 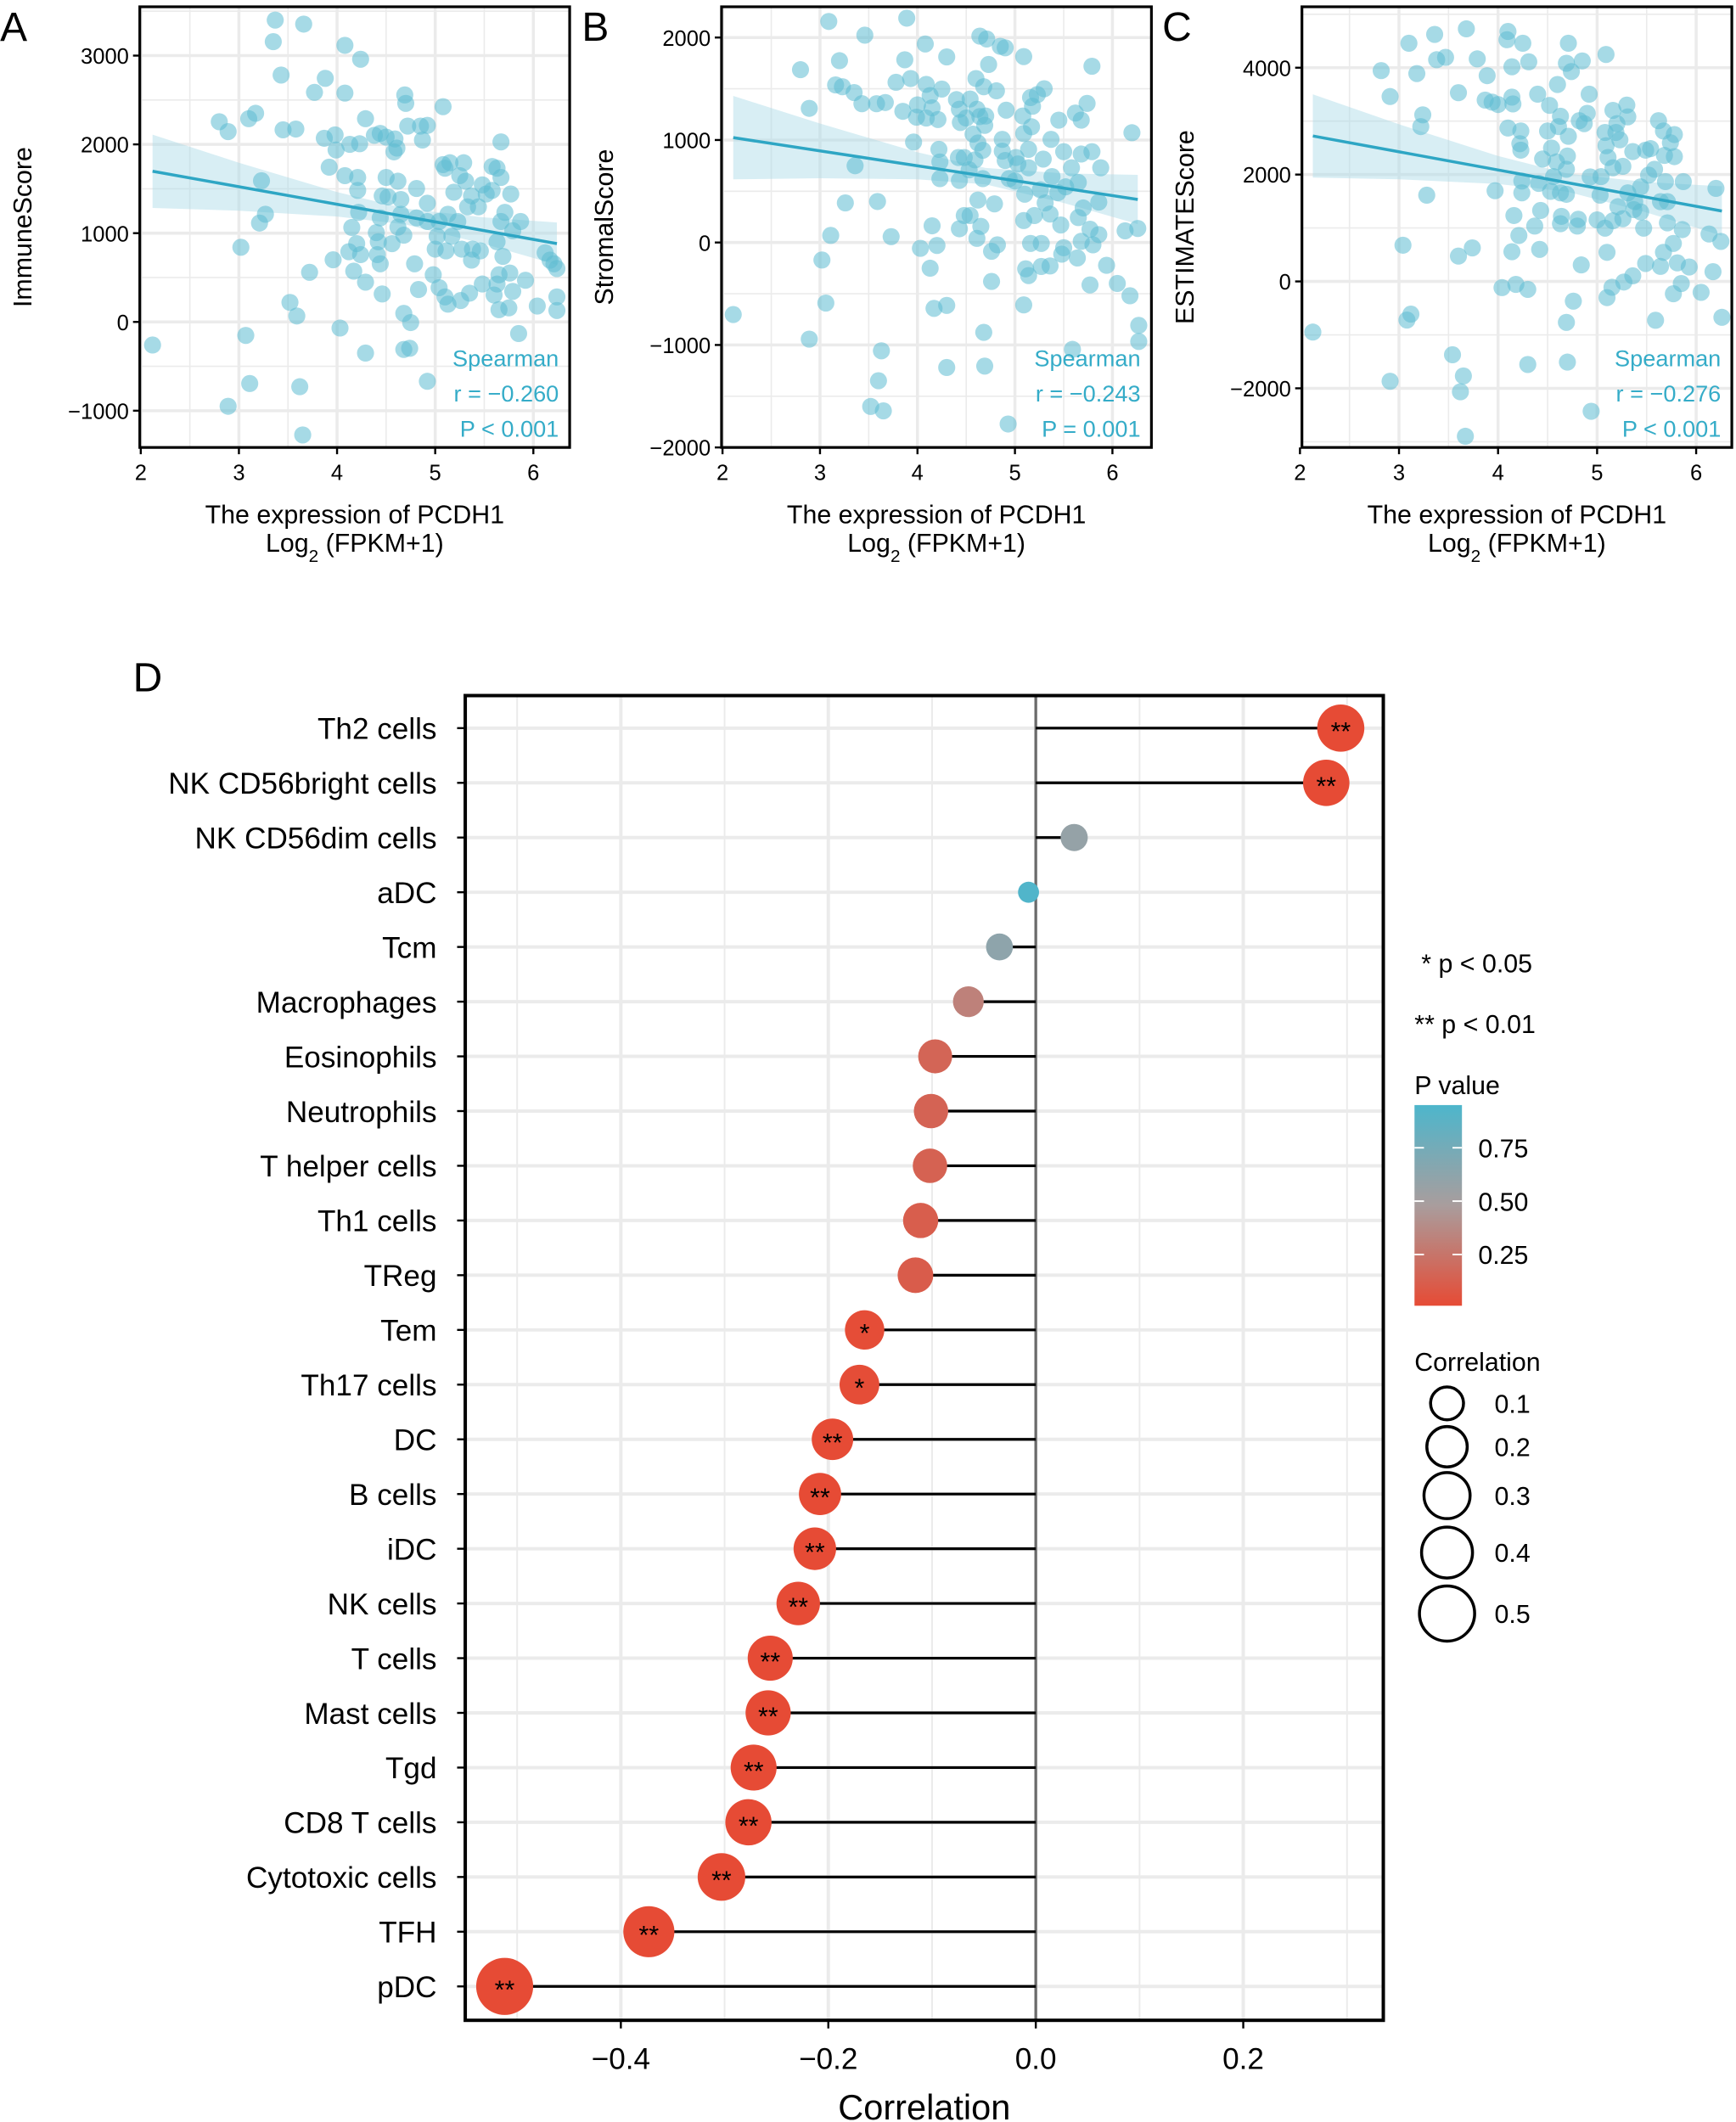 I want to click on x-tick-label: −0.2, so click(x=828, y=2059).